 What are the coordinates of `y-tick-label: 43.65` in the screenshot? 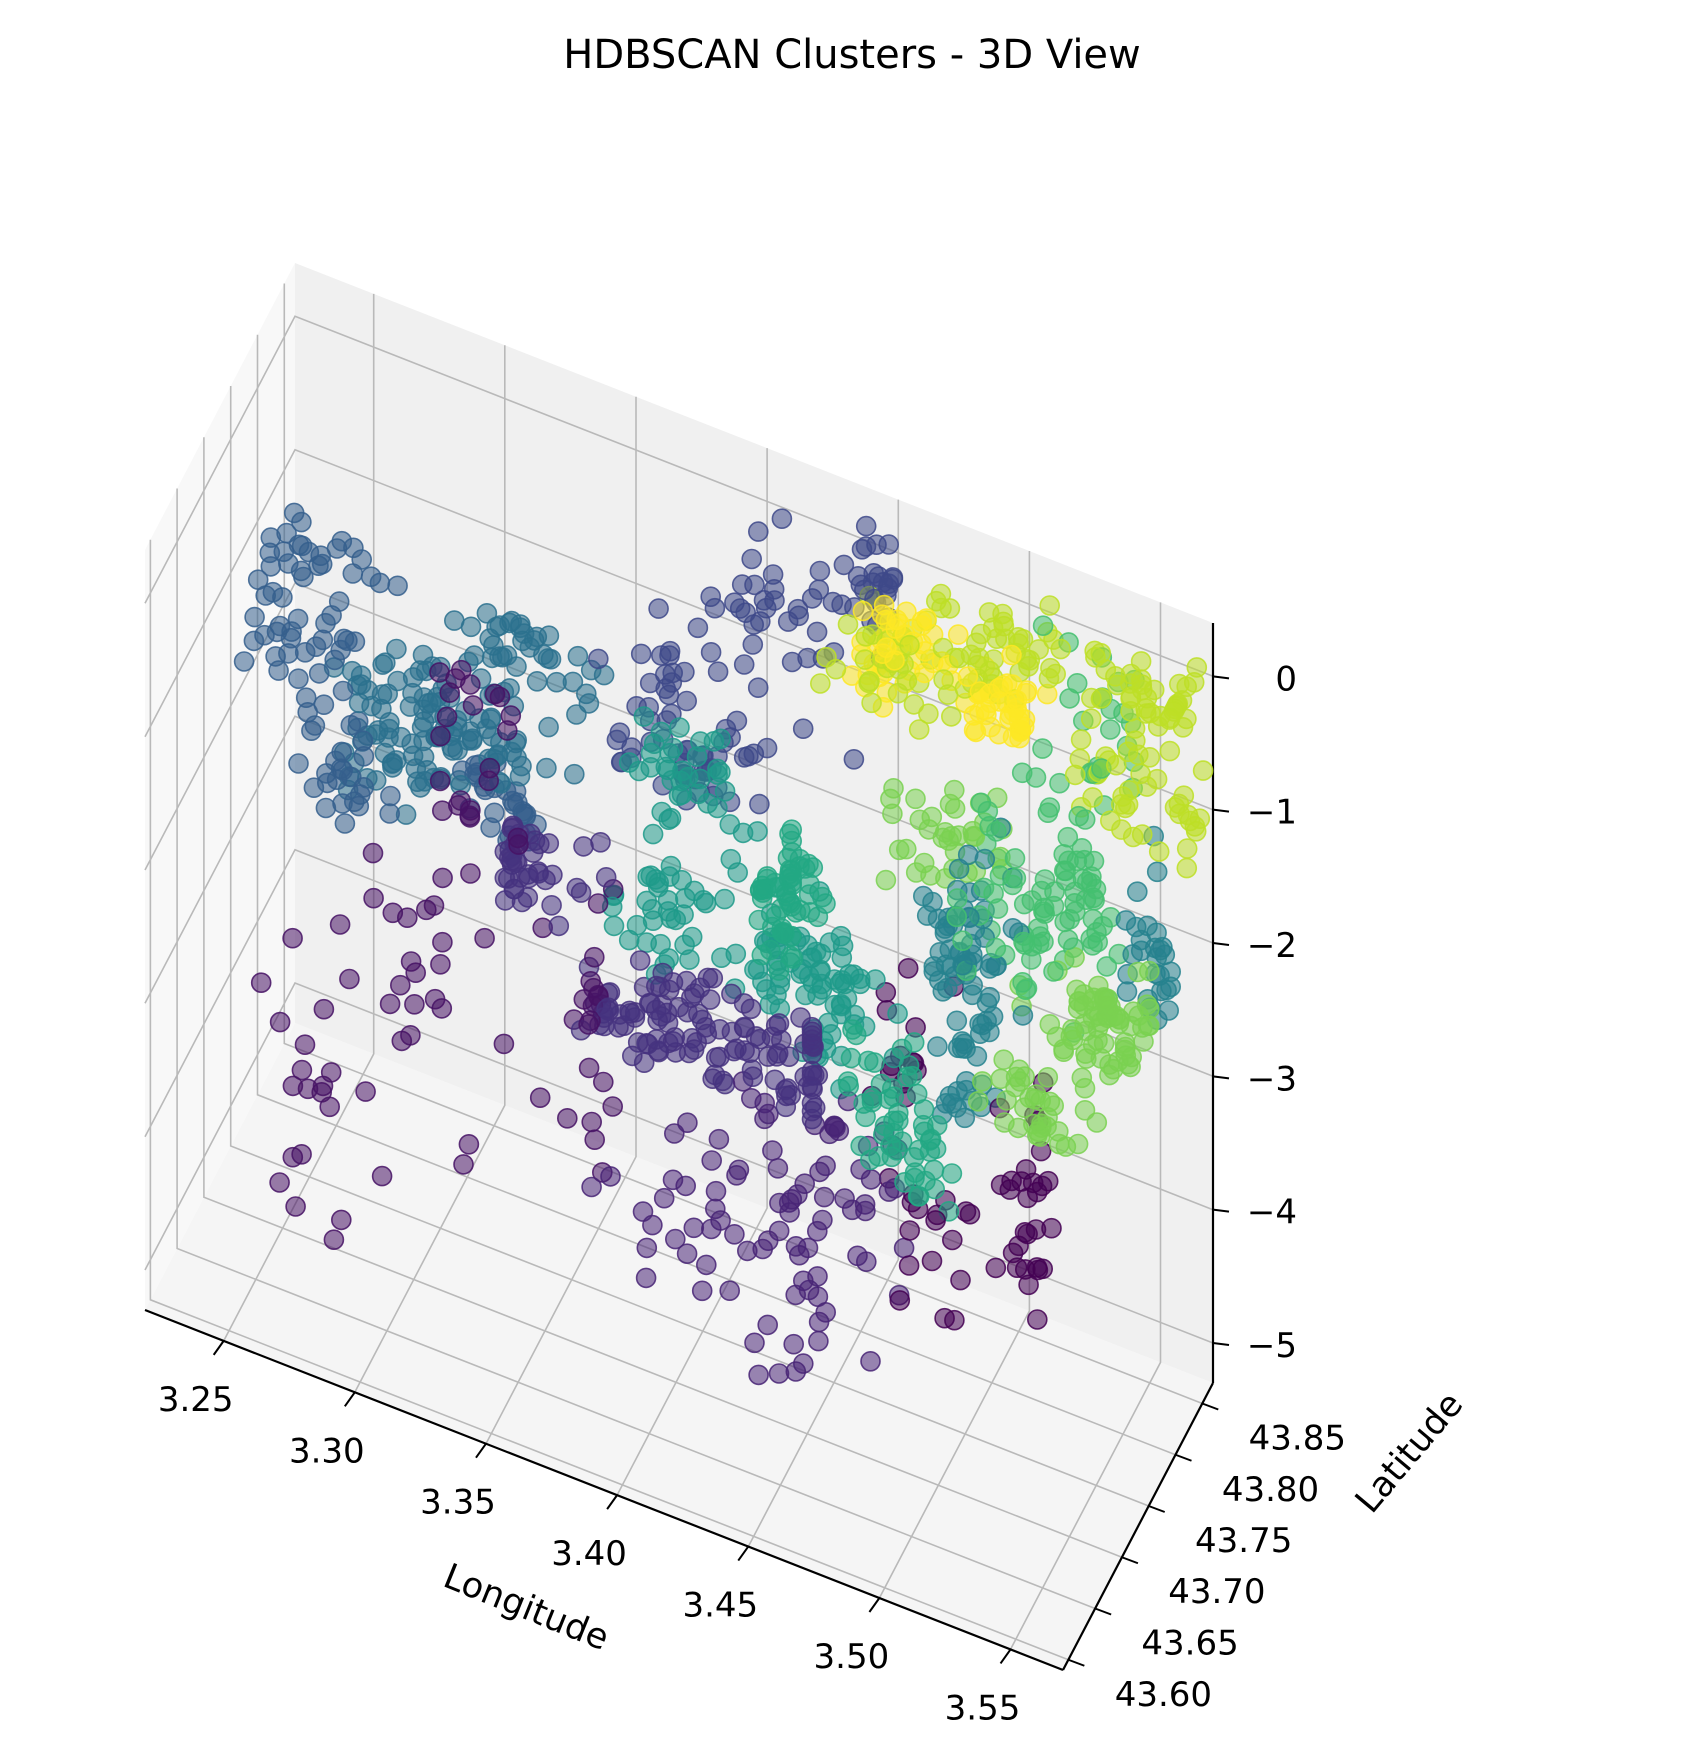 It's located at (1189, 1644).